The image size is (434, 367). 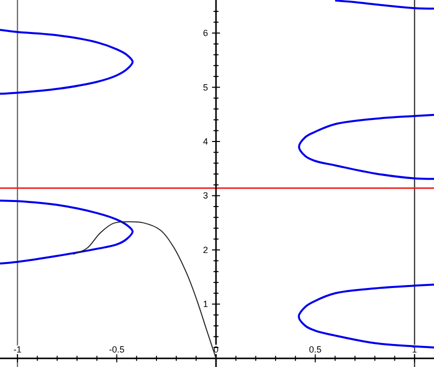 What do you see at coordinates (205, 141) in the screenshot?
I see `y-tick-label: 4` at bounding box center [205, 141].